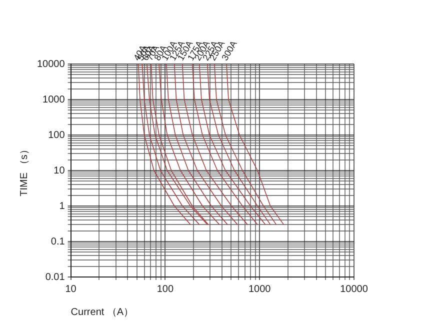  What do you see at coordinates (165, 289) in the screenshot?
I see `x-tick-label: 100` at bounding box center [165, 289].